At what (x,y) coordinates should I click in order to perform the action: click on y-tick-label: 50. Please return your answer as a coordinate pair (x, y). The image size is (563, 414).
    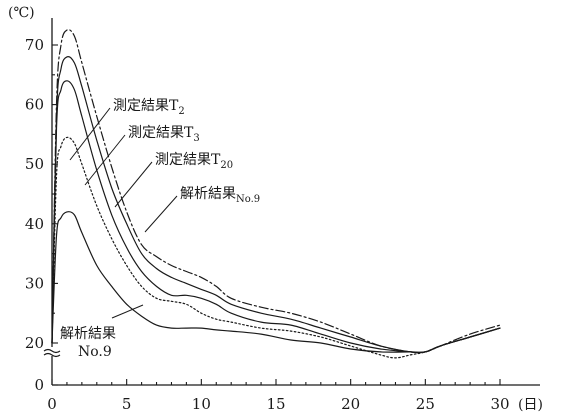
    Looking at the image, I should click on (34, 164).